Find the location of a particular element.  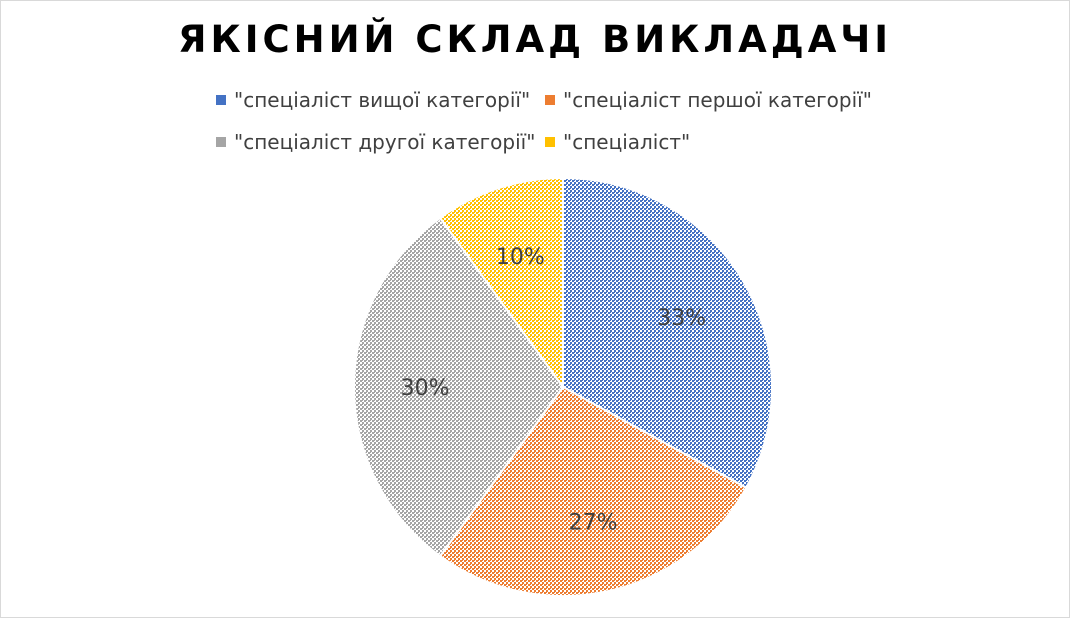

legend-swatch-specialist is located at coordinates (550, 142).